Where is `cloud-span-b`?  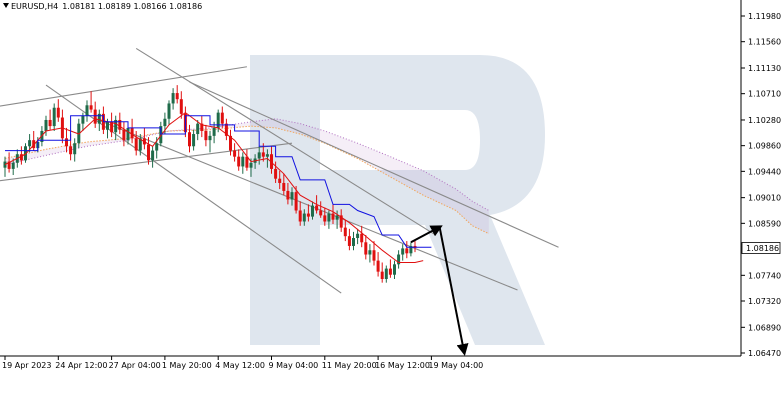
cloud-span-b is located at coordinates (247, 164).